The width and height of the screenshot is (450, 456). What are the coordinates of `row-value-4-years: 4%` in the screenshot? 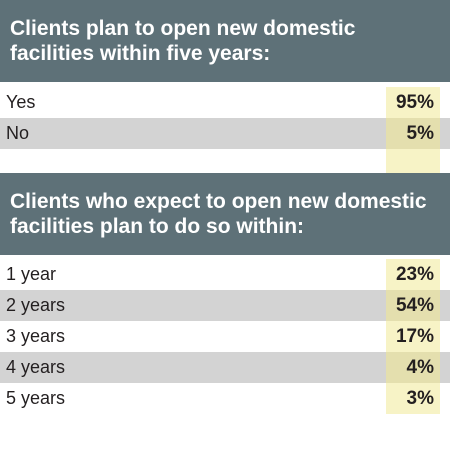 It's located at (413, 367).